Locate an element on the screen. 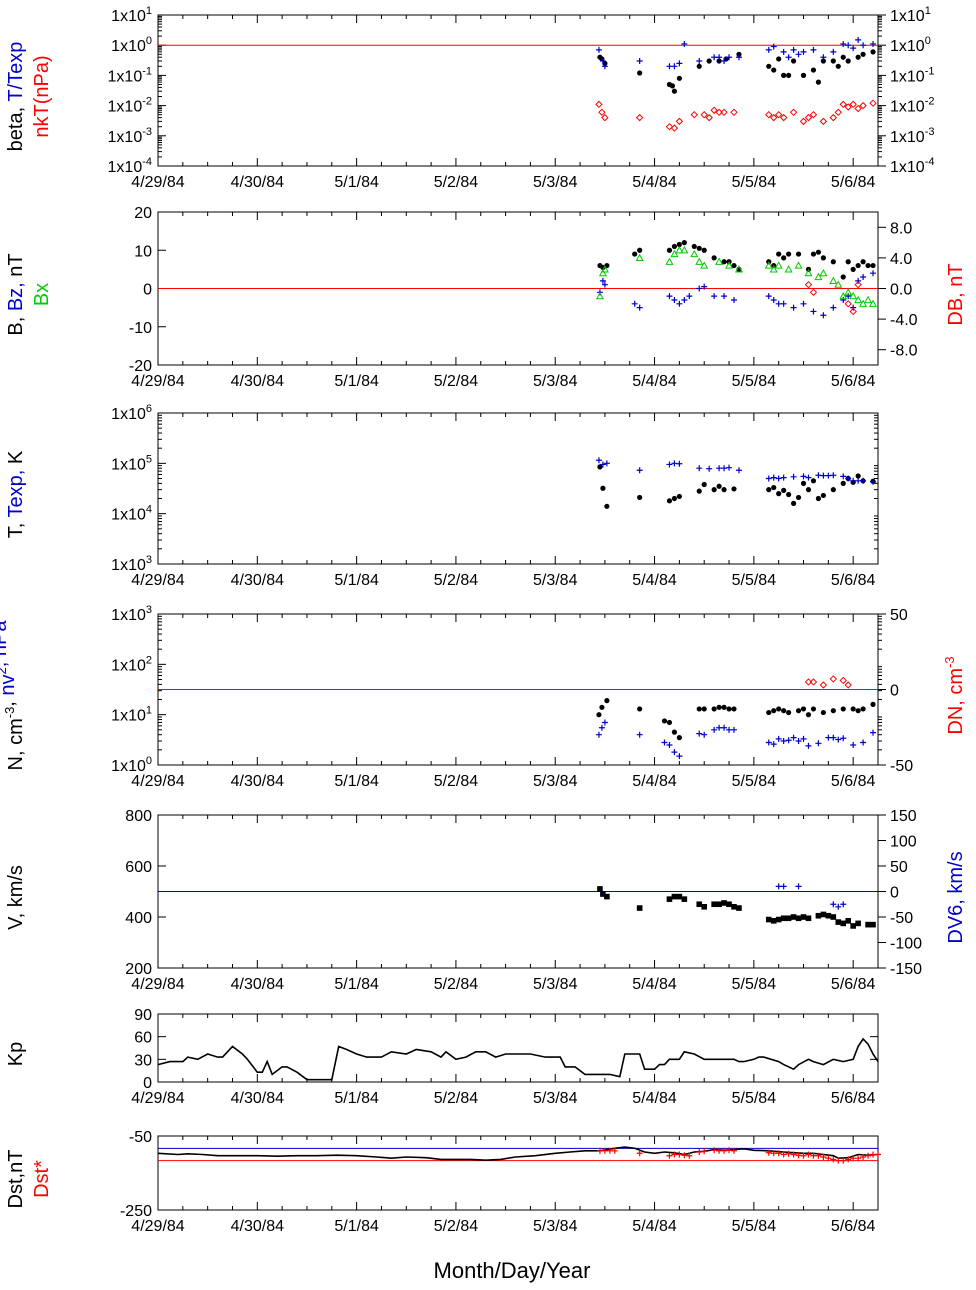  y-tick-label: -20 is located at coordinates (140, 366).